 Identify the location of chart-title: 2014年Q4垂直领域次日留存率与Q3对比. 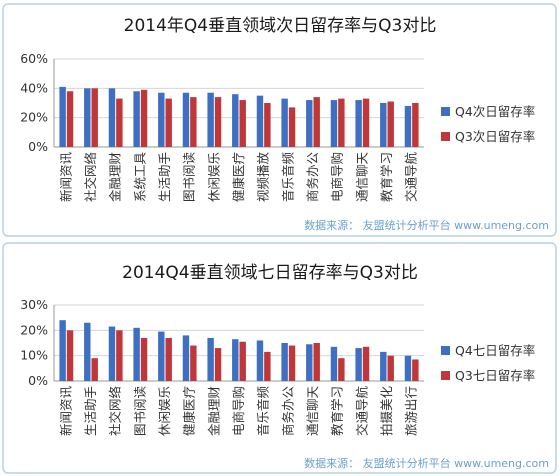
(280, 26).